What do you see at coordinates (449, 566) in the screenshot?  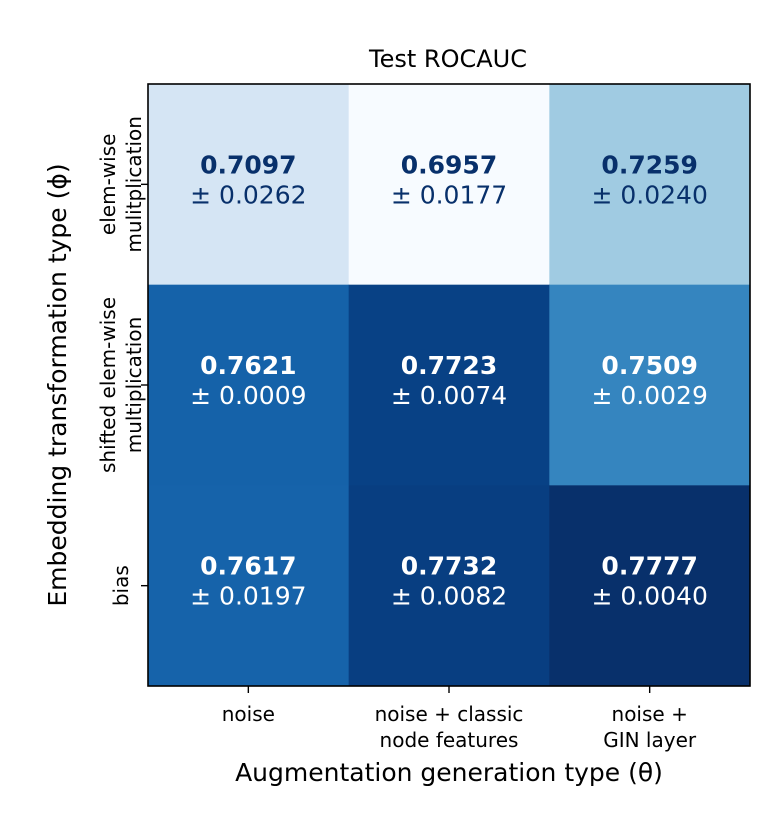 I see `cell-value-label: 0.7732` at bounding box center [449, 566].